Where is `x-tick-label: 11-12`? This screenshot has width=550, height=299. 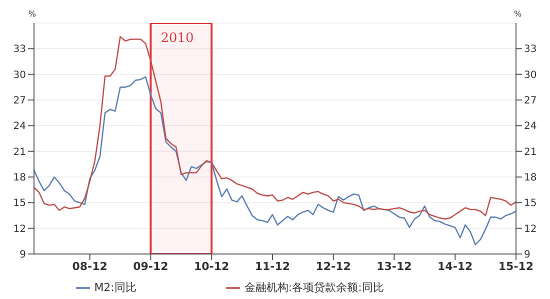 x-tick-label: 11-12 is located at coordinates (272, 266).